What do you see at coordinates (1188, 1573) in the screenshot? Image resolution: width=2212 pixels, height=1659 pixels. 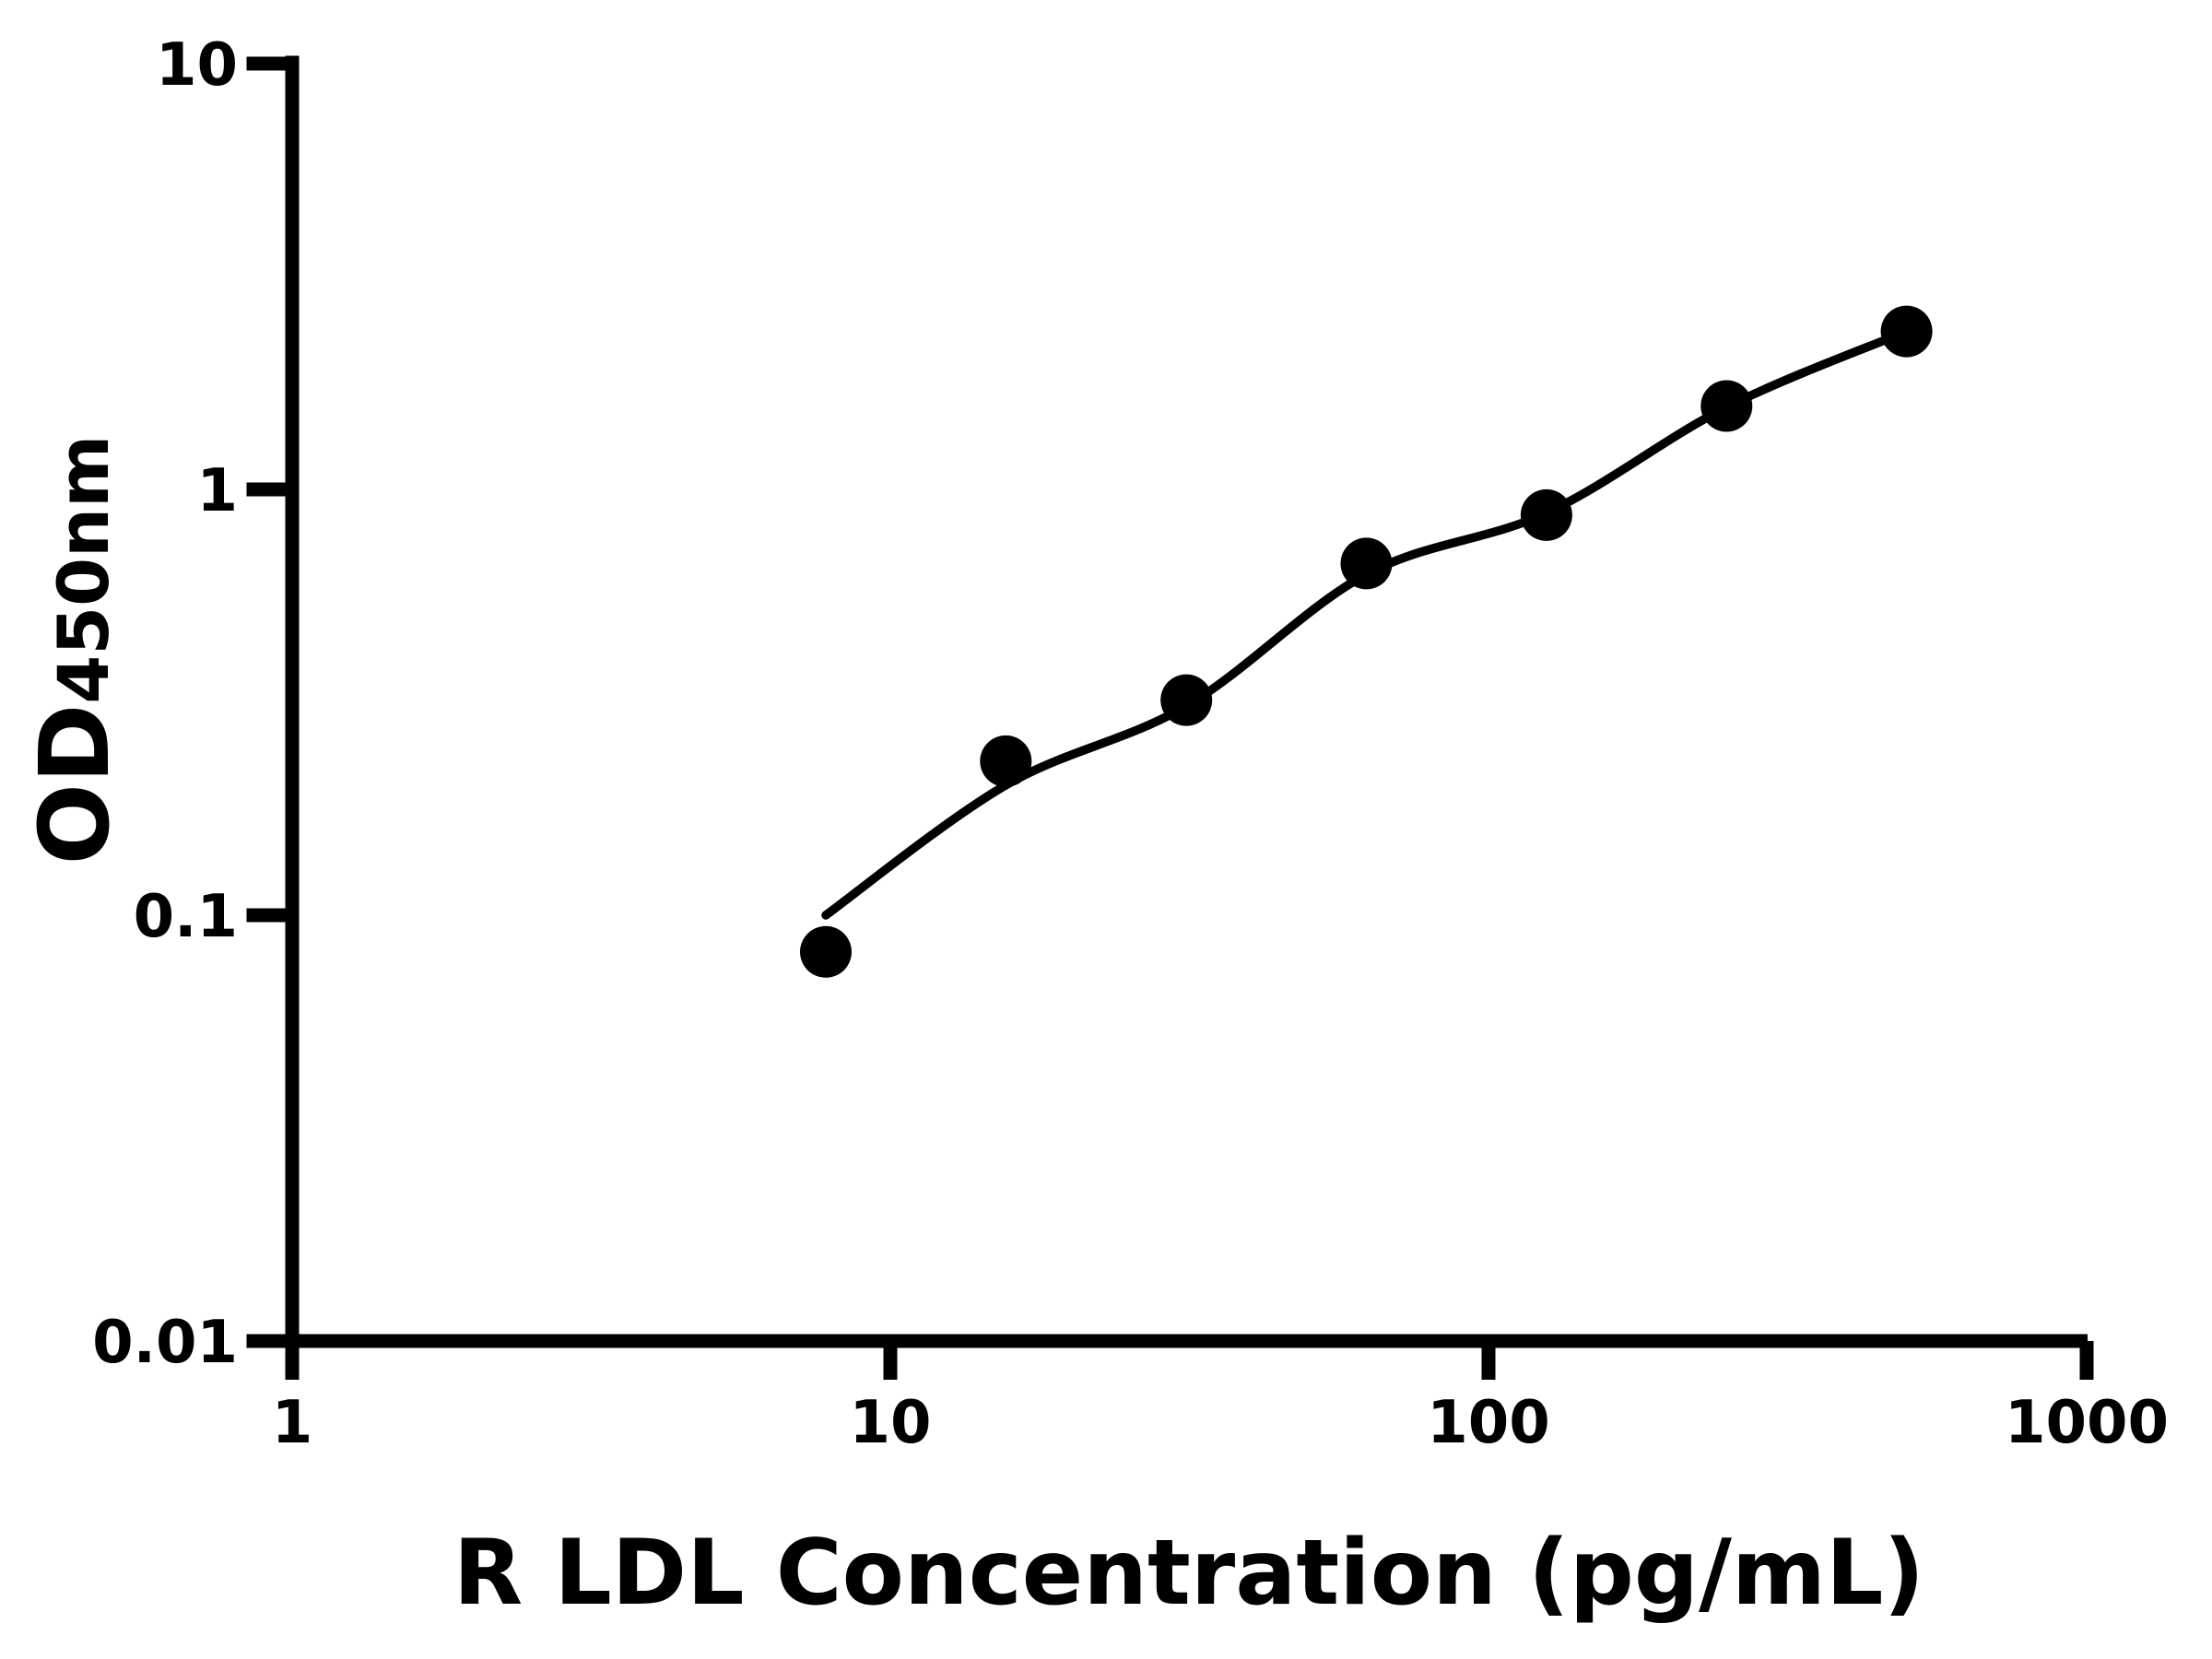 I see `x-axis-title: R LDL Concentration (pg/mL)` at bounding box center [1188, 1573].